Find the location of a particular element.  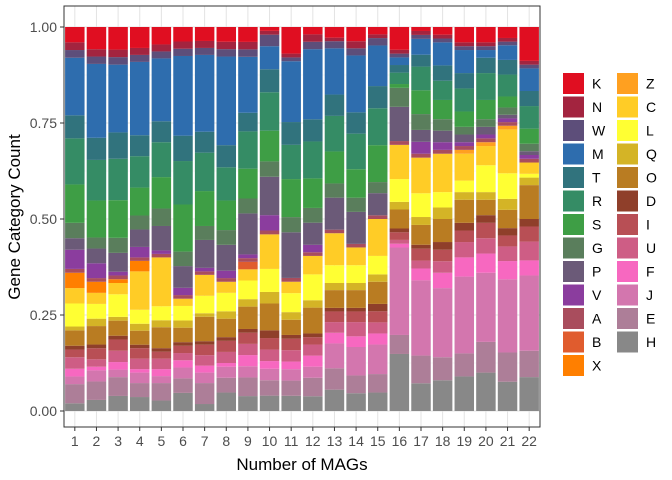

legend-label: L is located at coordinates (650, 131).